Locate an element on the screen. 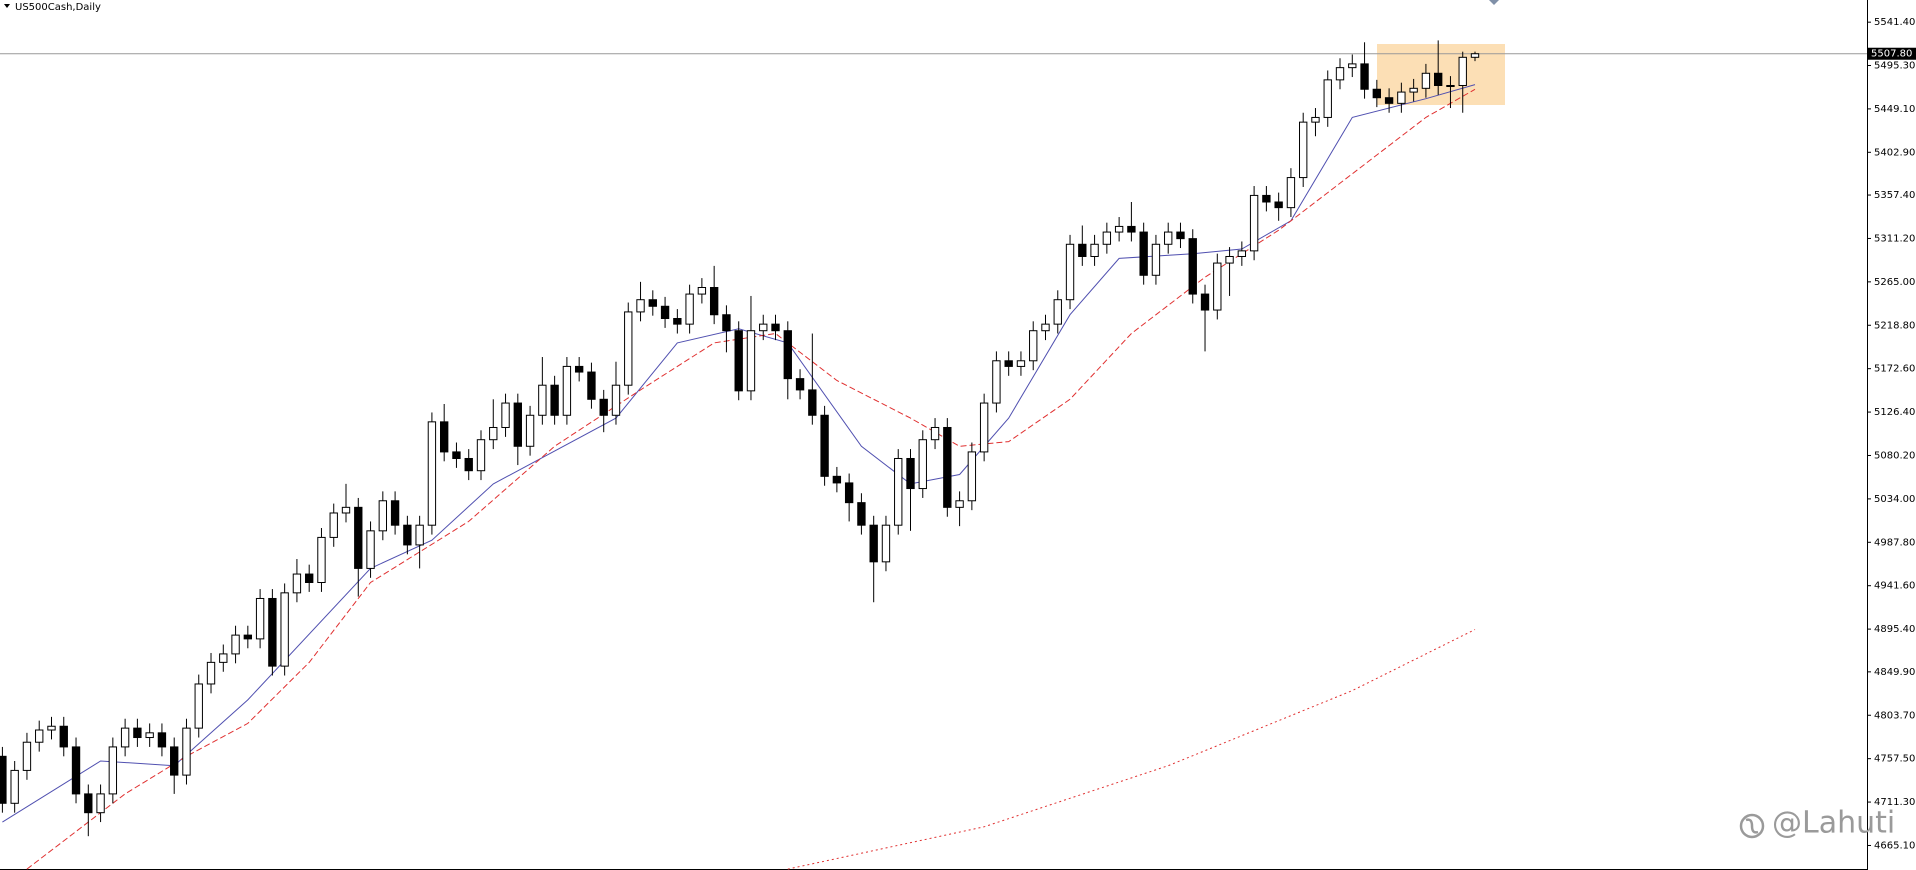 This screenshot has width=1916, height=870. y-tick-label: 5311.20 is located at coordinates (1894, 238).